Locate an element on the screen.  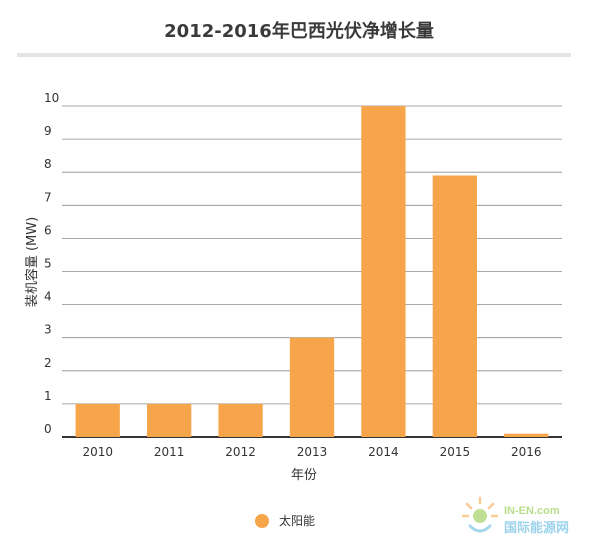
x-tick-label: 2014 is located at coordinates (383, 452).